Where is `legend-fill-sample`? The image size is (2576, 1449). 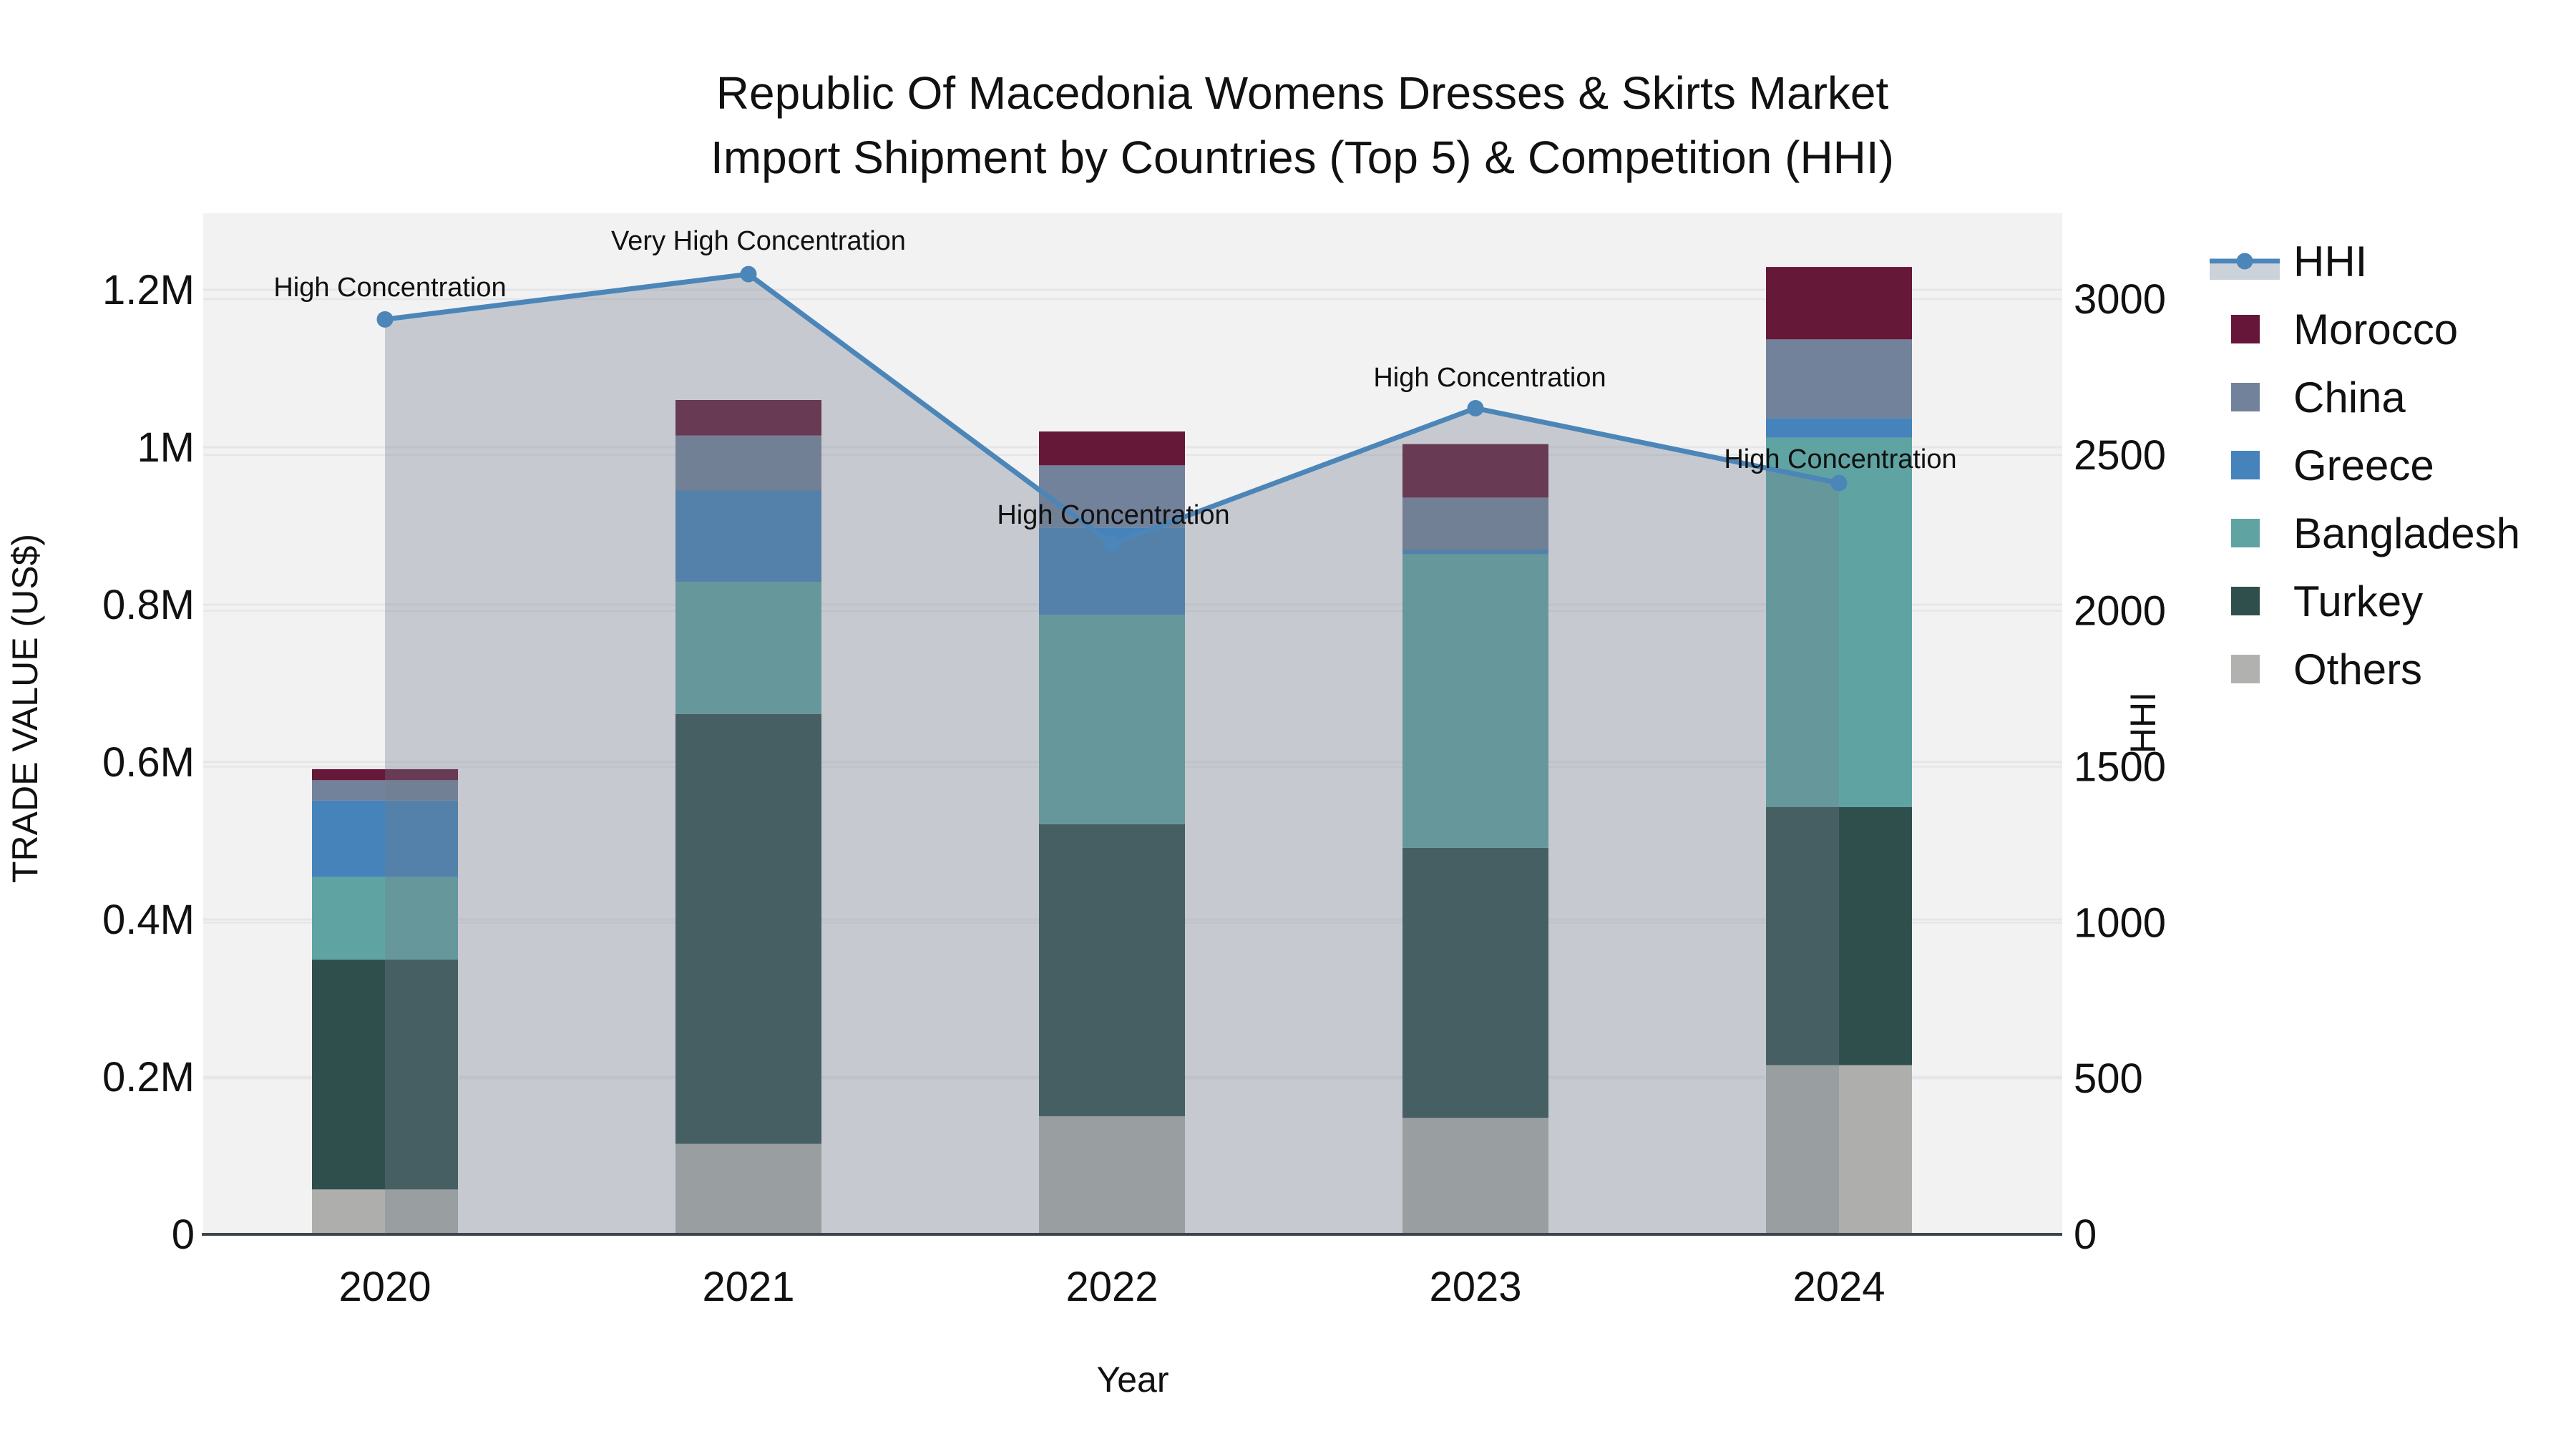
legend-fill-sample is located at coordinates (2245, 272).